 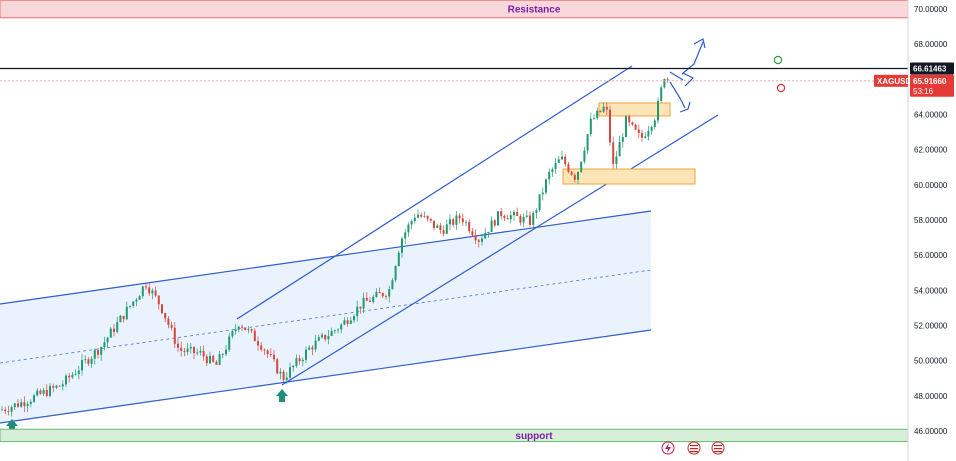 I want to click on zone-support, so click(x=454, y=435).